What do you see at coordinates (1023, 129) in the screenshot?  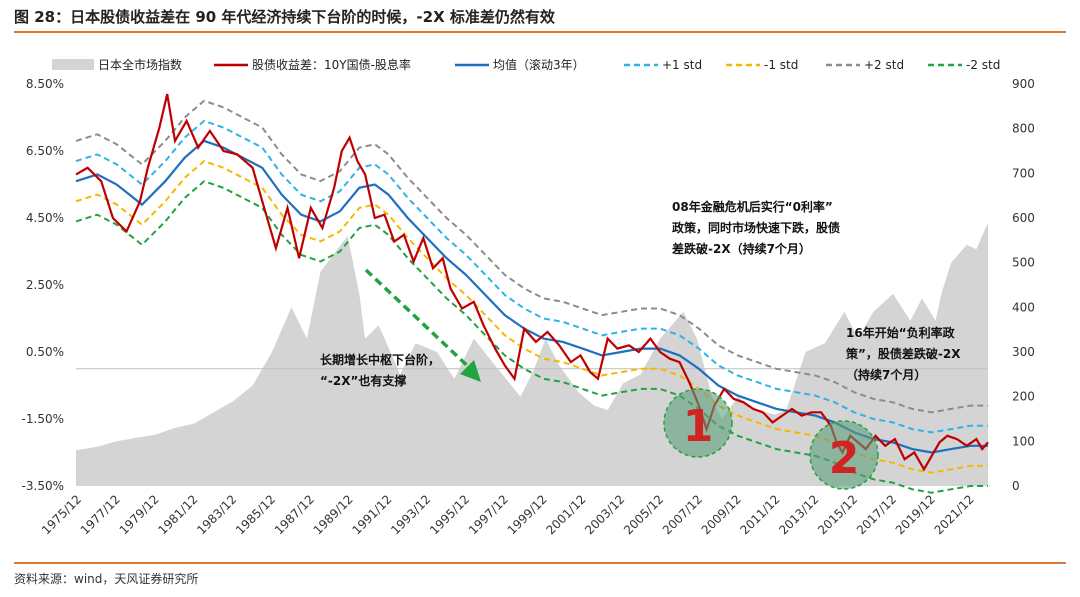 I see `y-right-tick-label: 800` at bounding box center [1023, 129].